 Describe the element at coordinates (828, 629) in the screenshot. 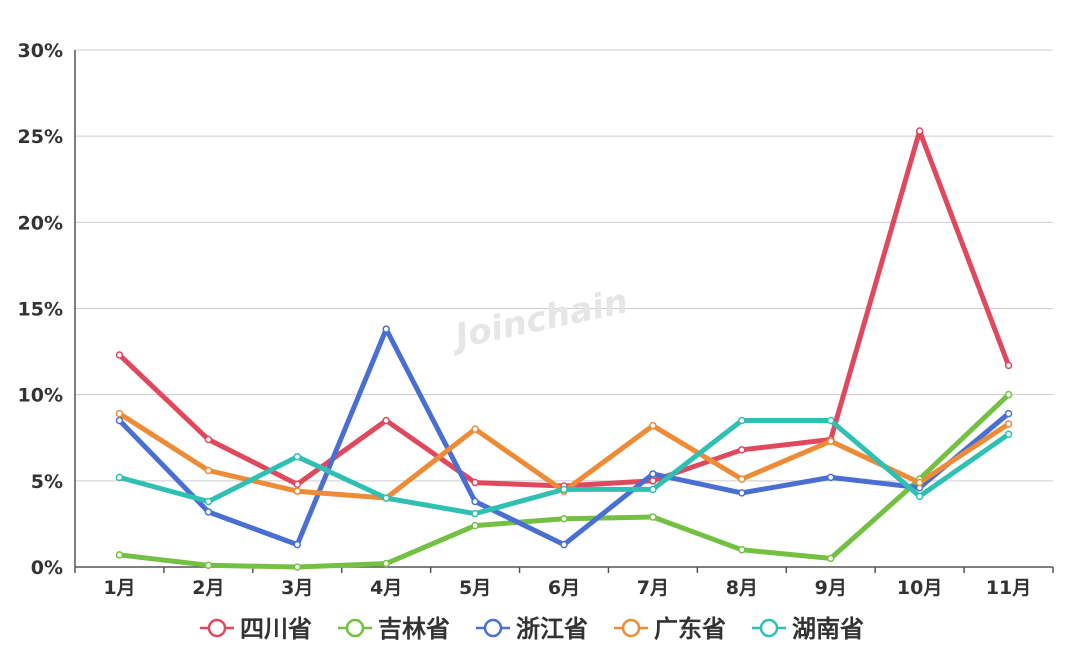

I see `legend-label: 湖南省` at that location.